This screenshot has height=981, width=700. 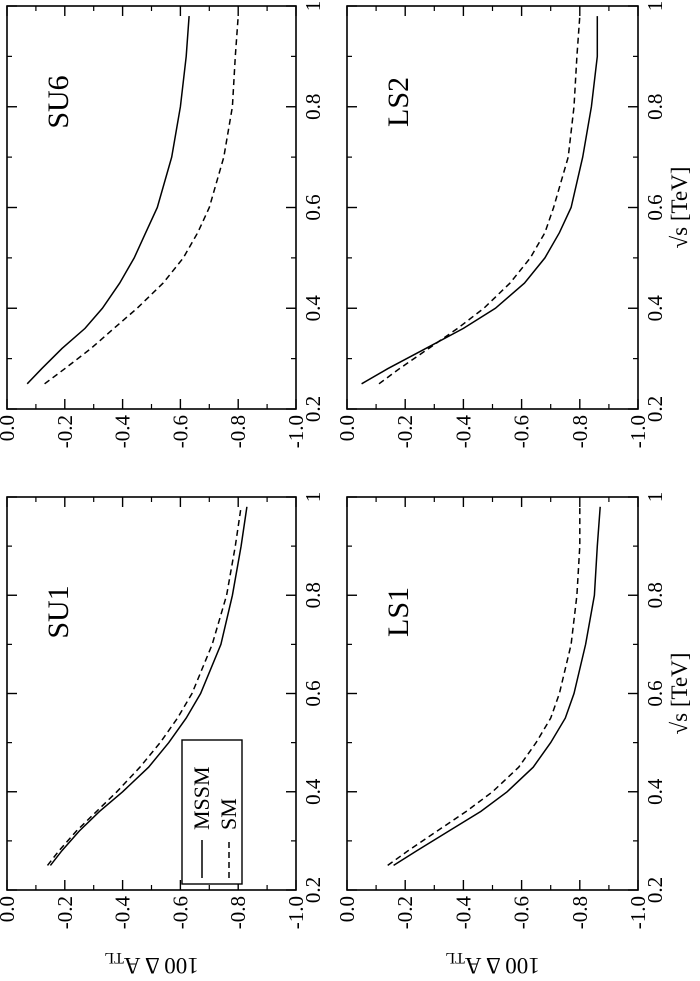 I want to click on legend-box, so click(x=212, y=812).